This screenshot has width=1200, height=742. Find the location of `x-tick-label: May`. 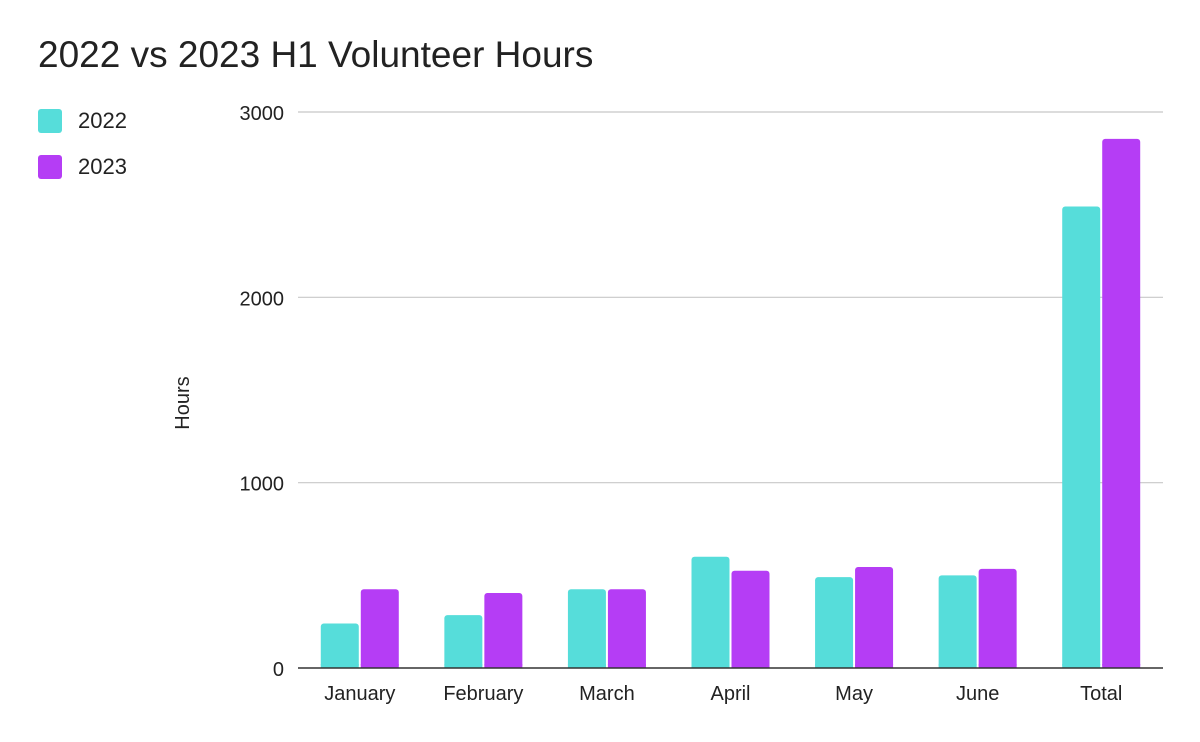

x-tick-label: May is located at coordinates (854, 694).